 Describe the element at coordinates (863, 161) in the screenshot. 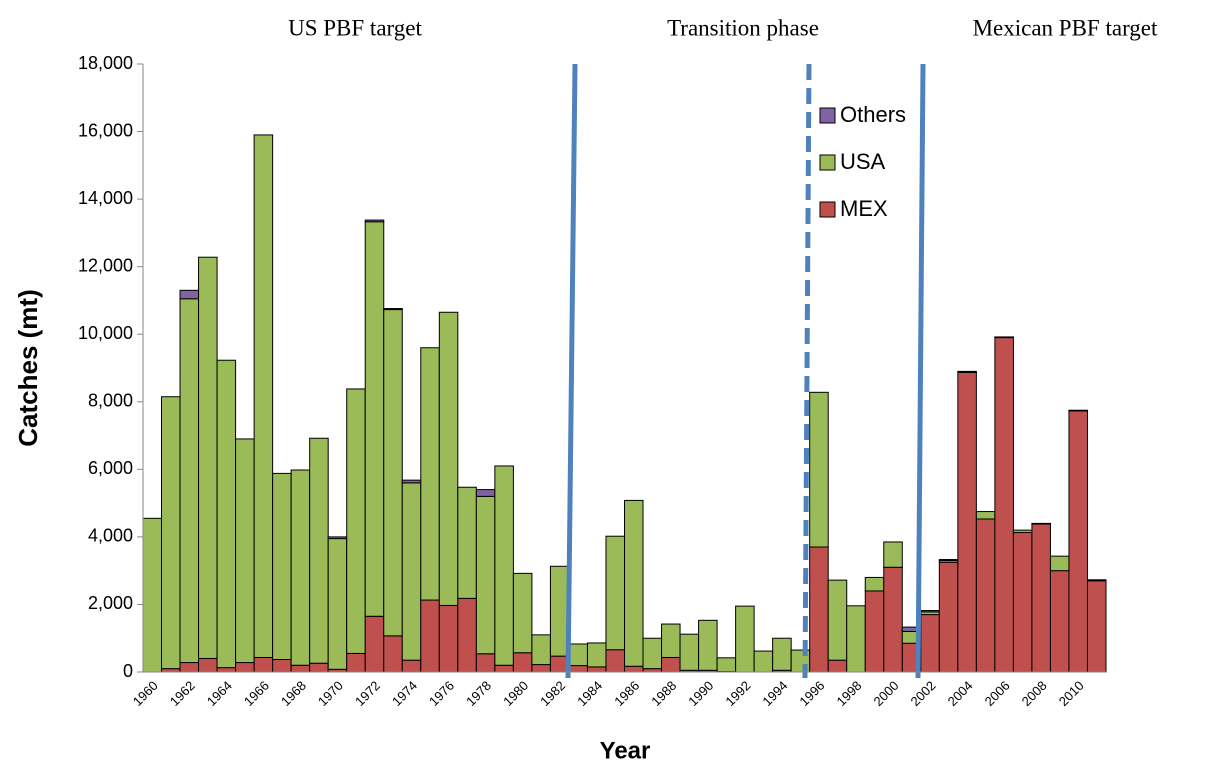

I see `legend-label: USA` at that location.